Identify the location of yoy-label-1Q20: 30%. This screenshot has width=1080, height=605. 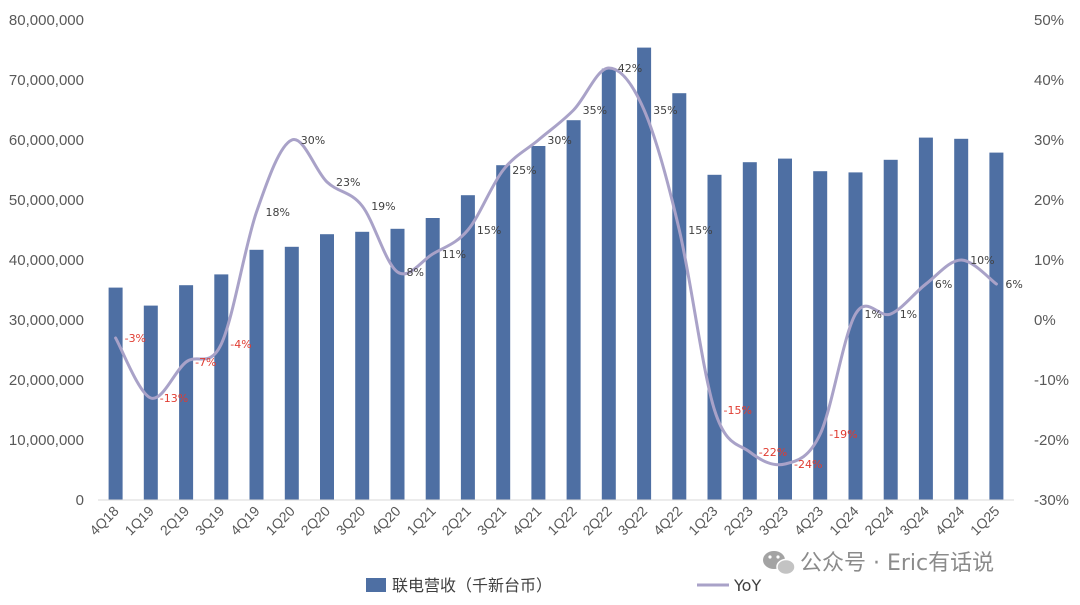
(313, 140).